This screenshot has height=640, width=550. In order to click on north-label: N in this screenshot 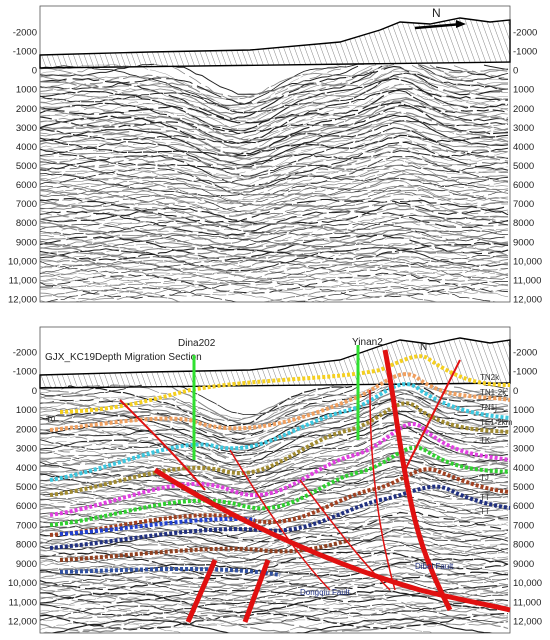, I will do `click(423, 347)`.